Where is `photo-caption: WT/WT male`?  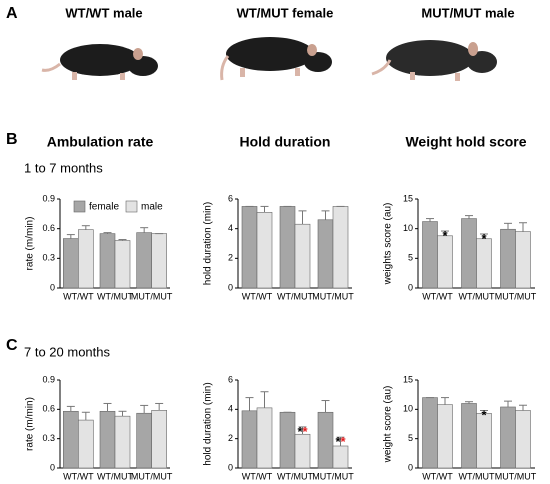 photo-caption: WT/WT male is located at coordinates (103, 12).